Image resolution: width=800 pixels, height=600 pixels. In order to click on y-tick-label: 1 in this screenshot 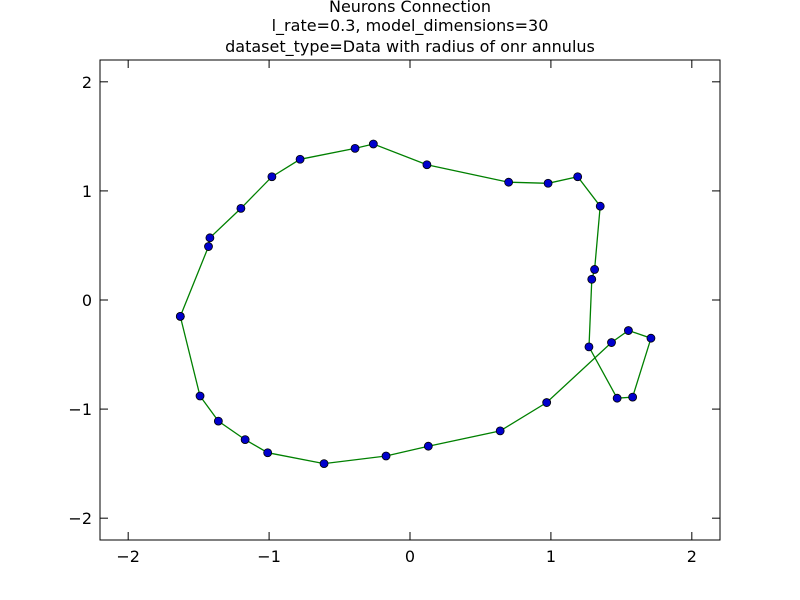, I will do `click(87, 191)`.